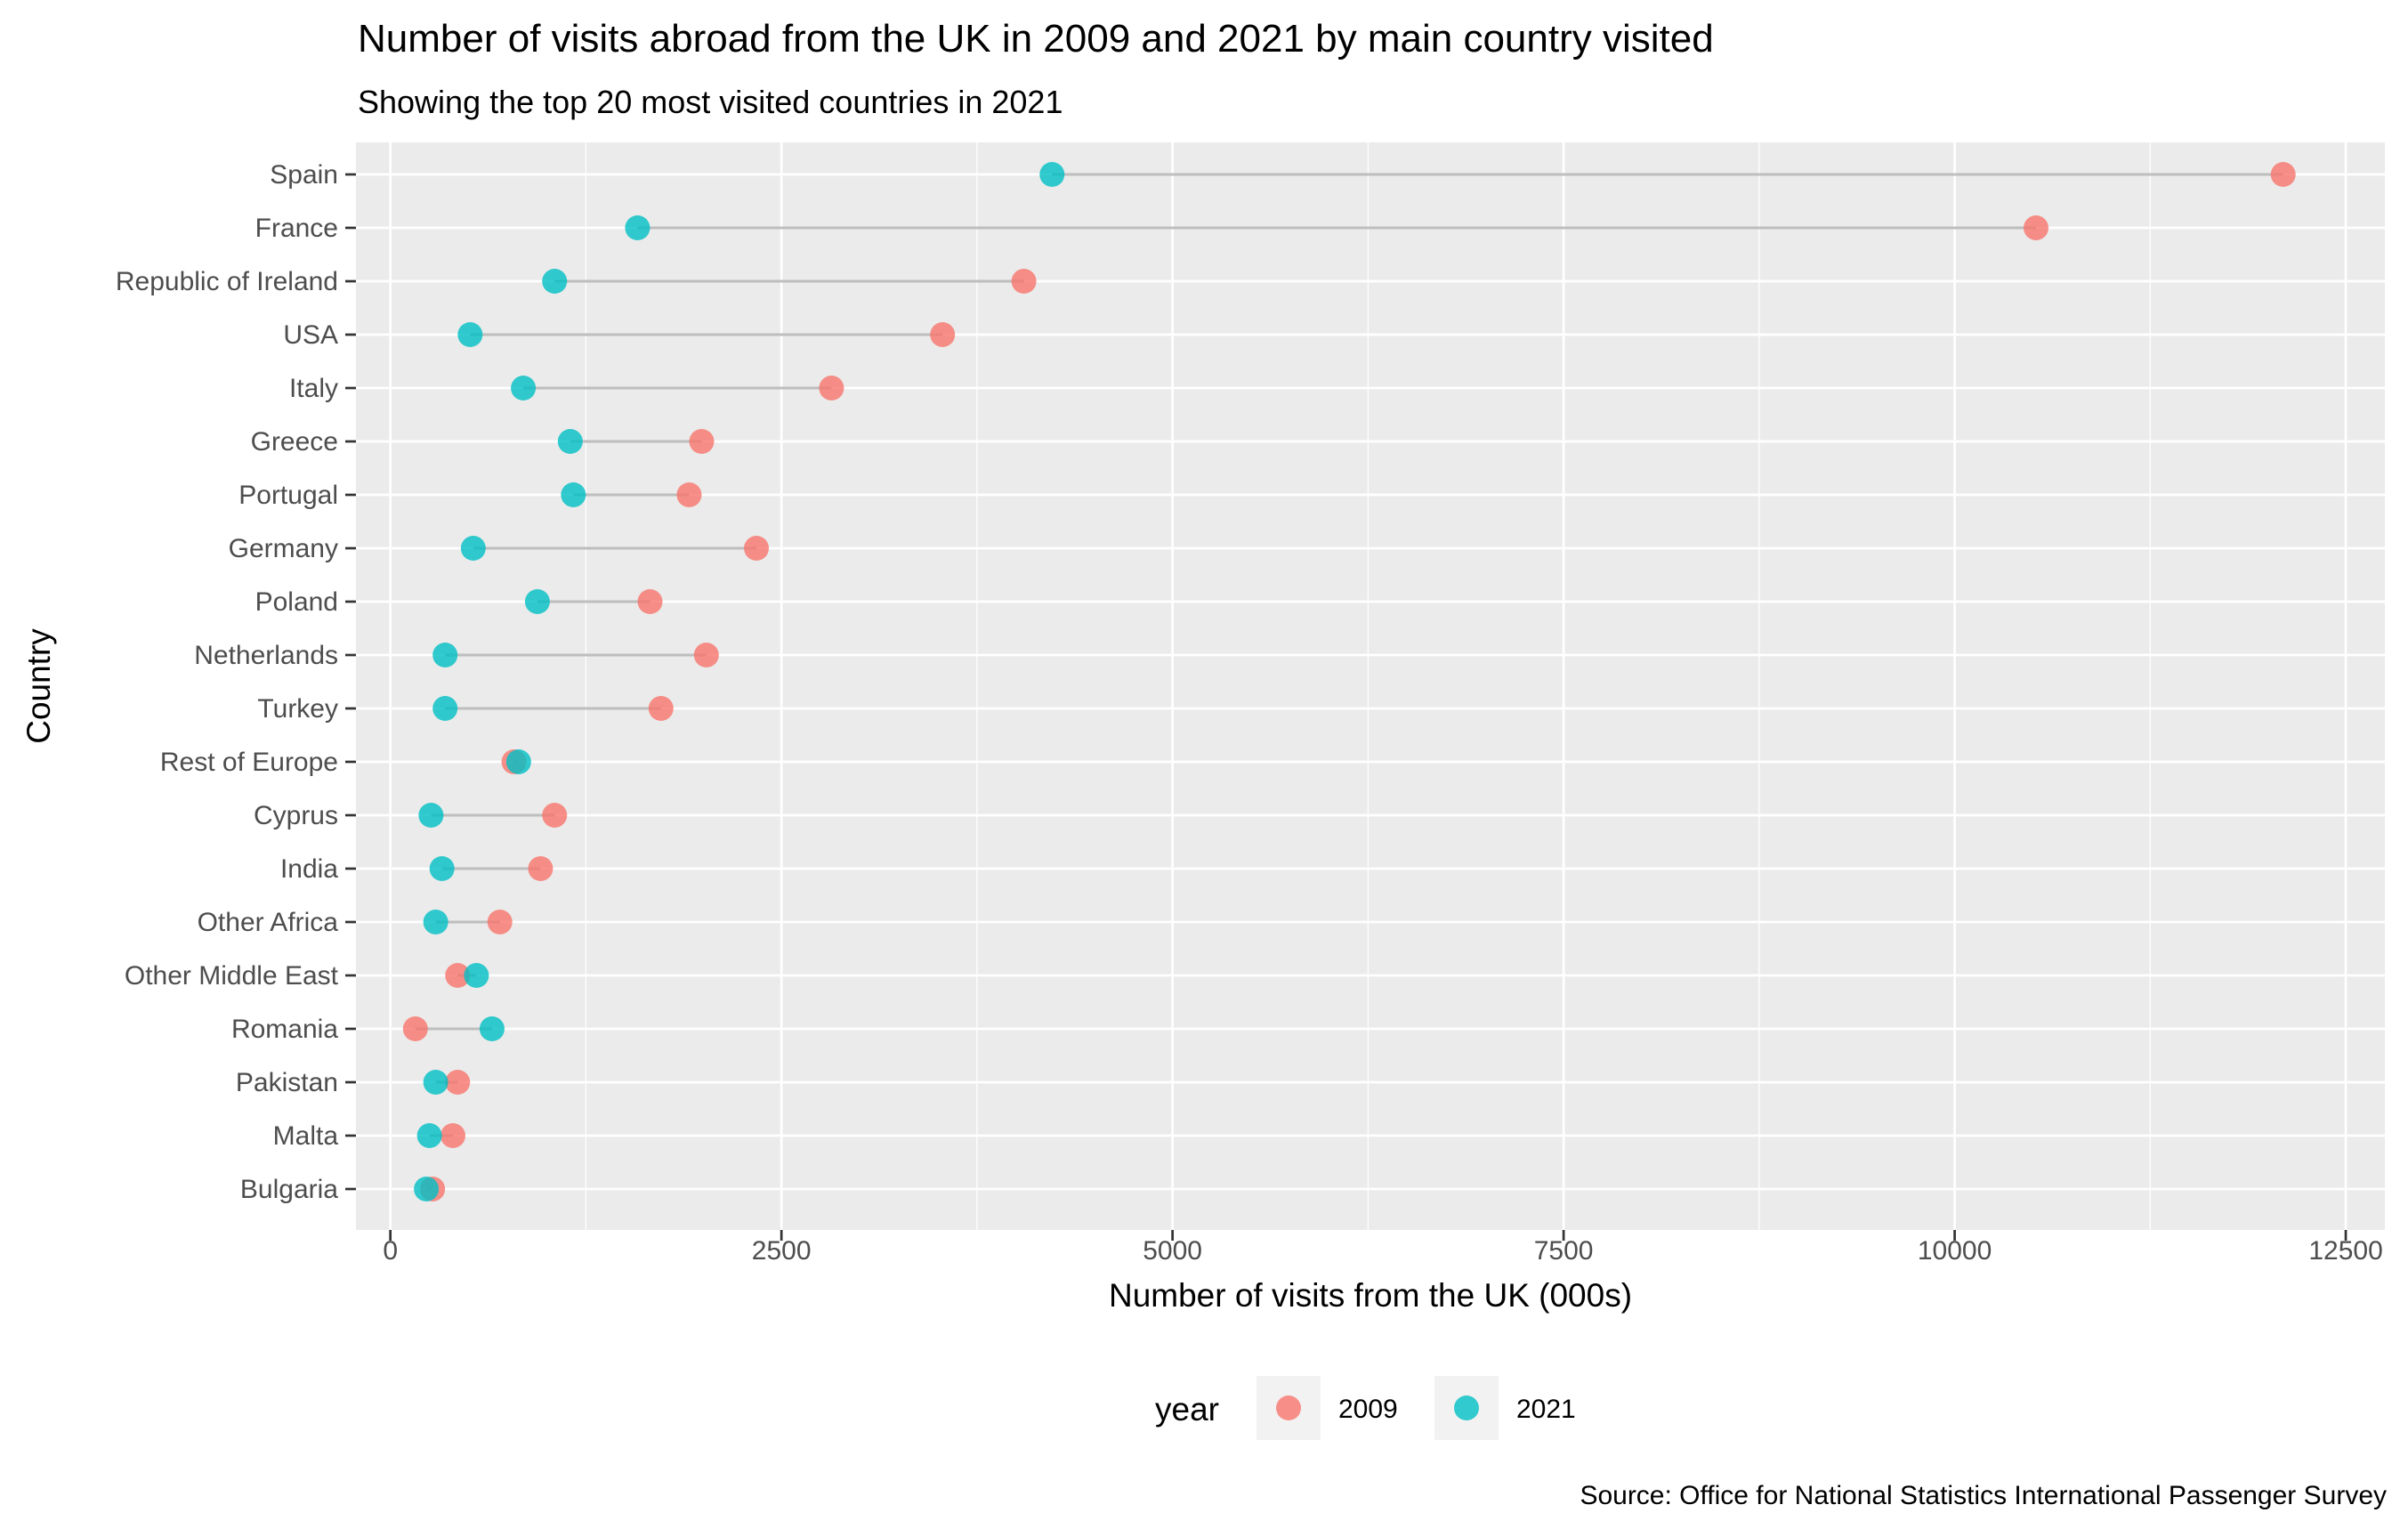  What do you see at coordinates (2345, 1251) in the screenshot?
I see `x-tick-label: 12500` at bounding box center [2345, 1251].